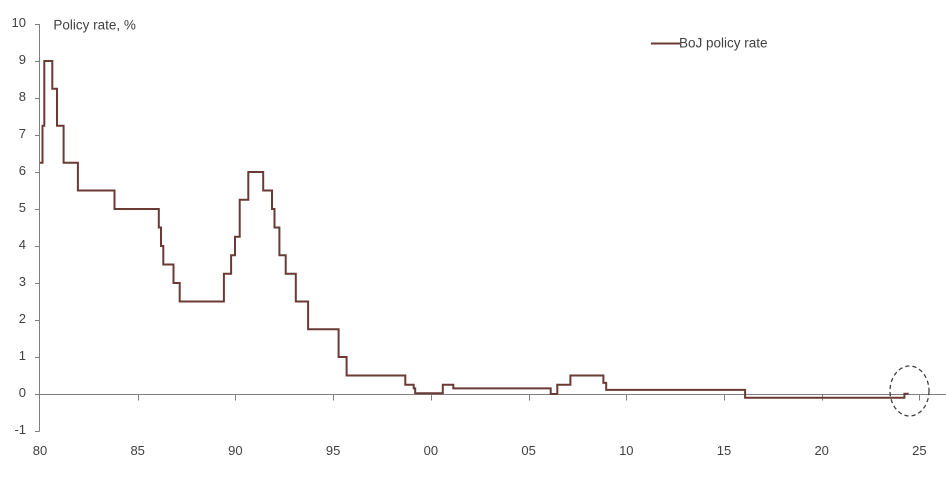  What do you see at coordinates (723, 42) in the screenshot?
I see `svg-text: BoJ policy rate` at bounding box center [723, 42].